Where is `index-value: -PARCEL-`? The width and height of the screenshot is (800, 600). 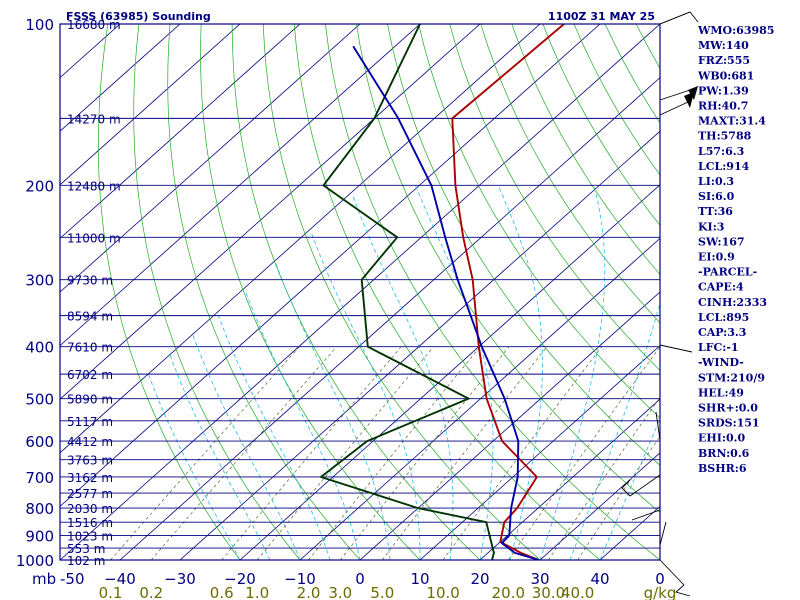 index-value: -PARCEL- is located at coordinates (727, 272).